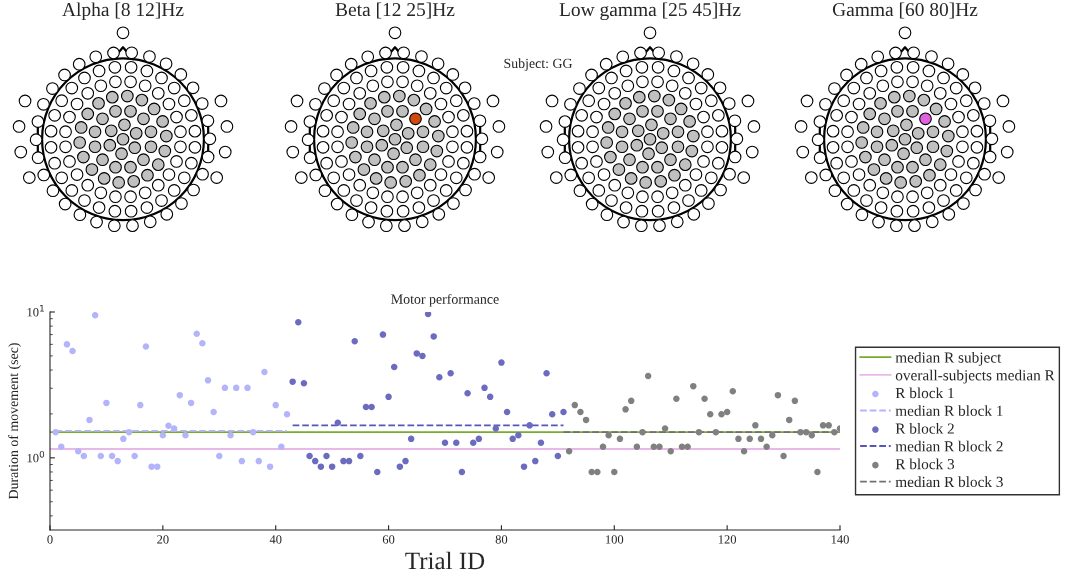  What do you see at coordinates (501, 539) in the screenshot?
I see `x-tick-label: 80` at bounding box center [501, 539].